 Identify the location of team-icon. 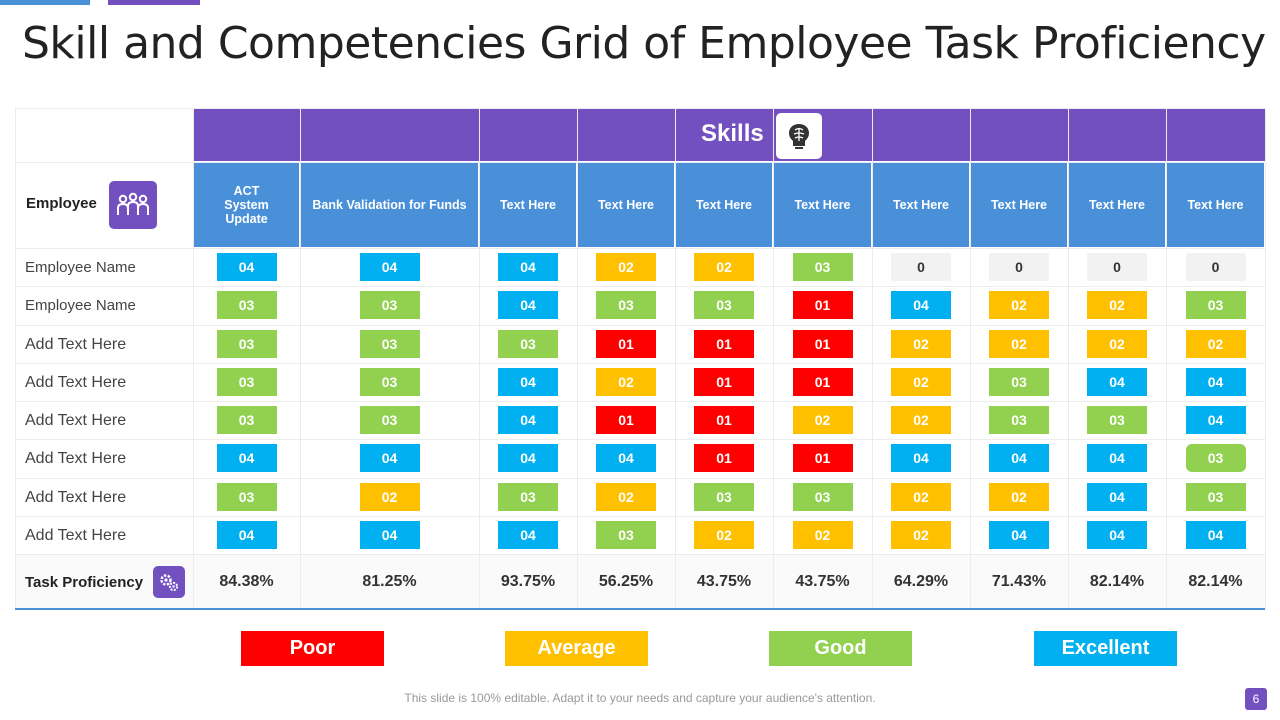
(133, 205).